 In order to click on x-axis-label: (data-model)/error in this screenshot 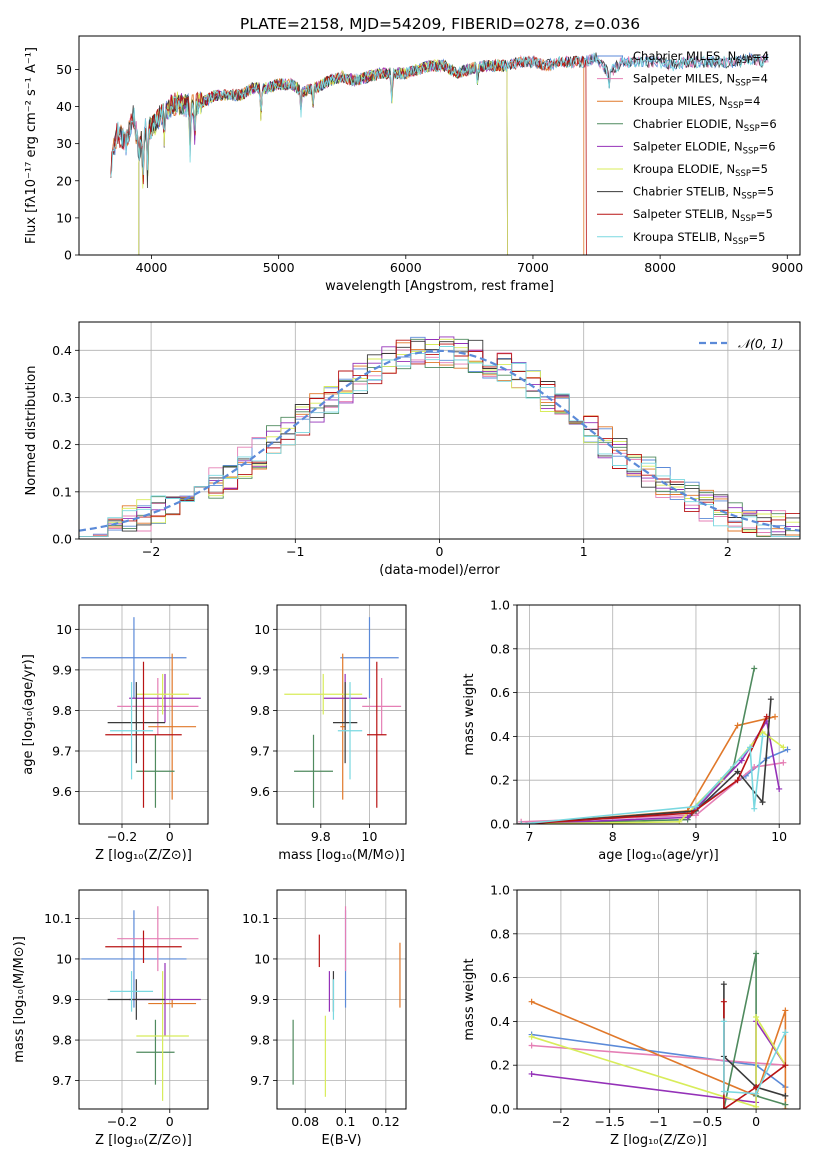, I will do `click(439, 570)`.